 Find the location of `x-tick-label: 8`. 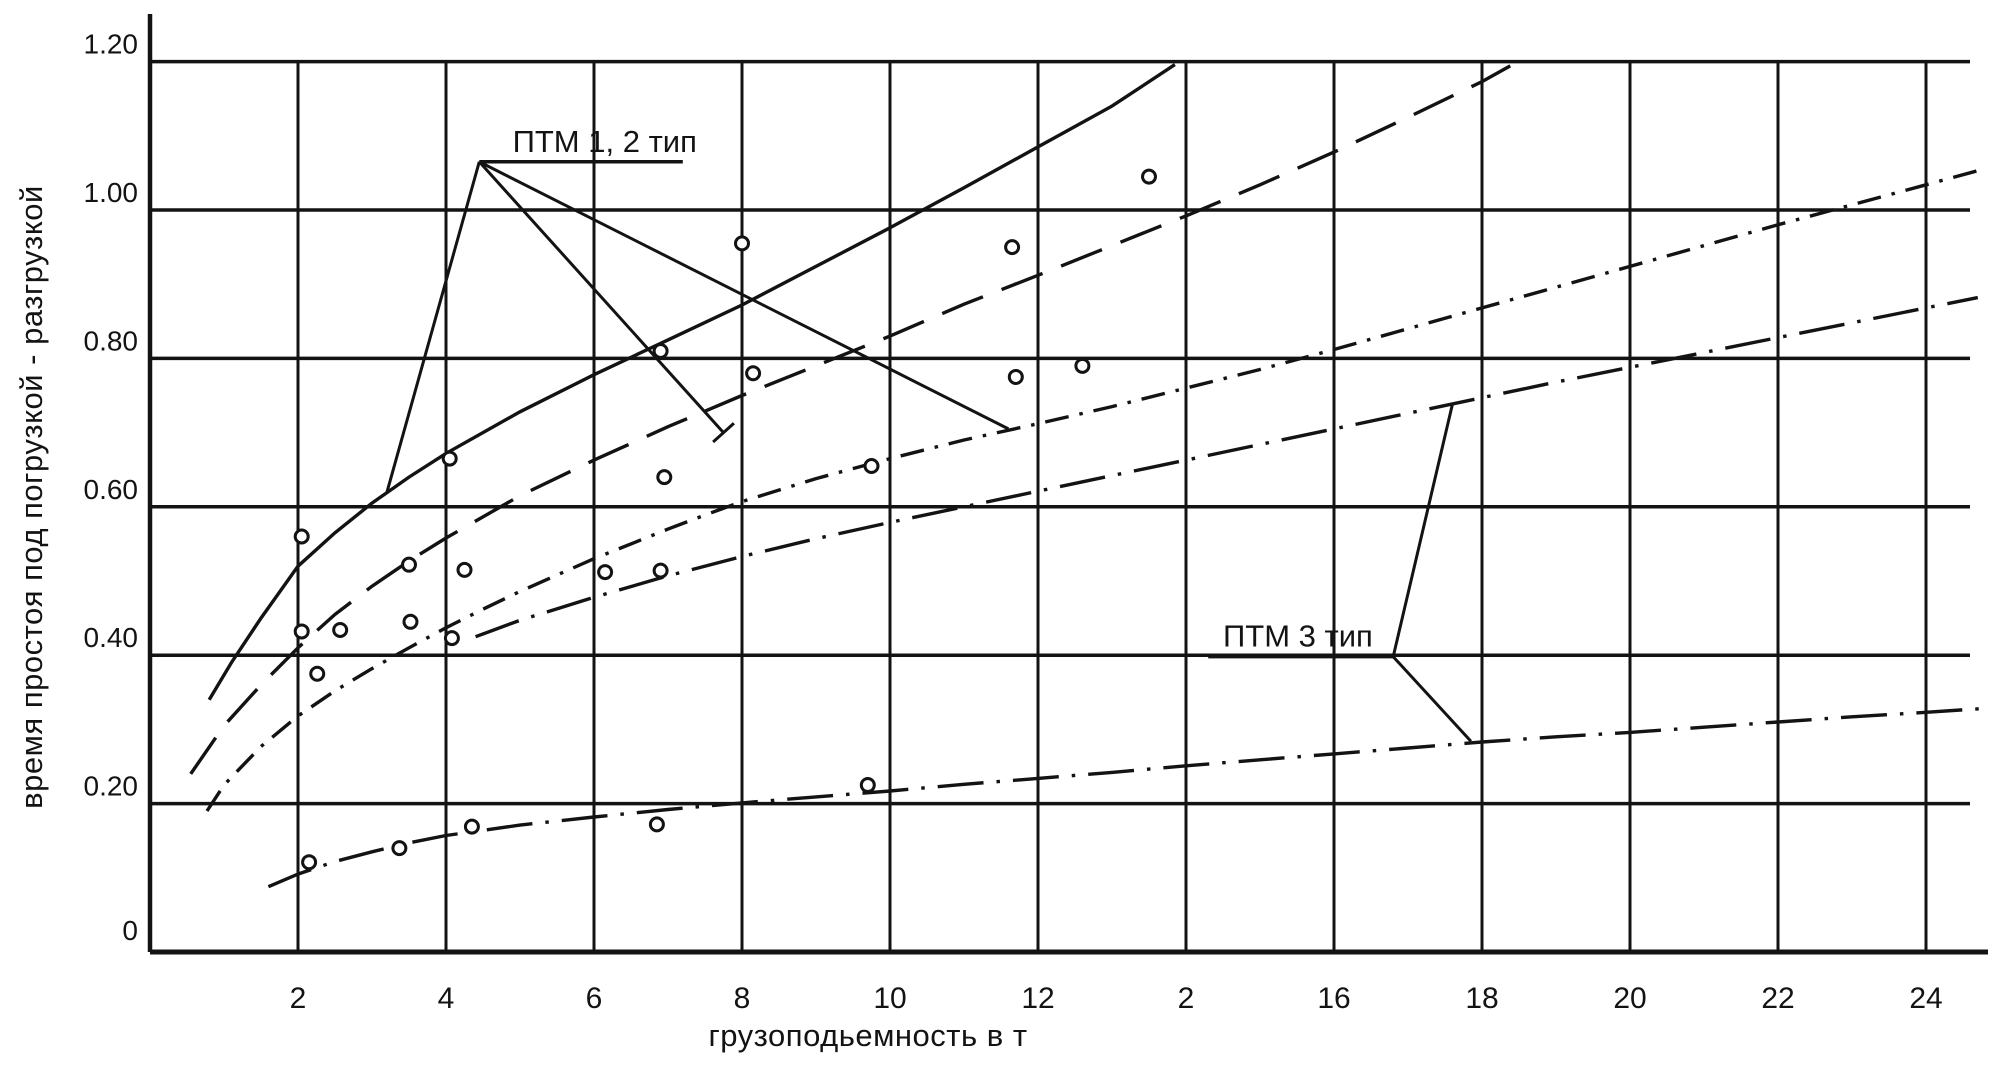

x-tick-label: 8 is located at coordinates (742, 998).